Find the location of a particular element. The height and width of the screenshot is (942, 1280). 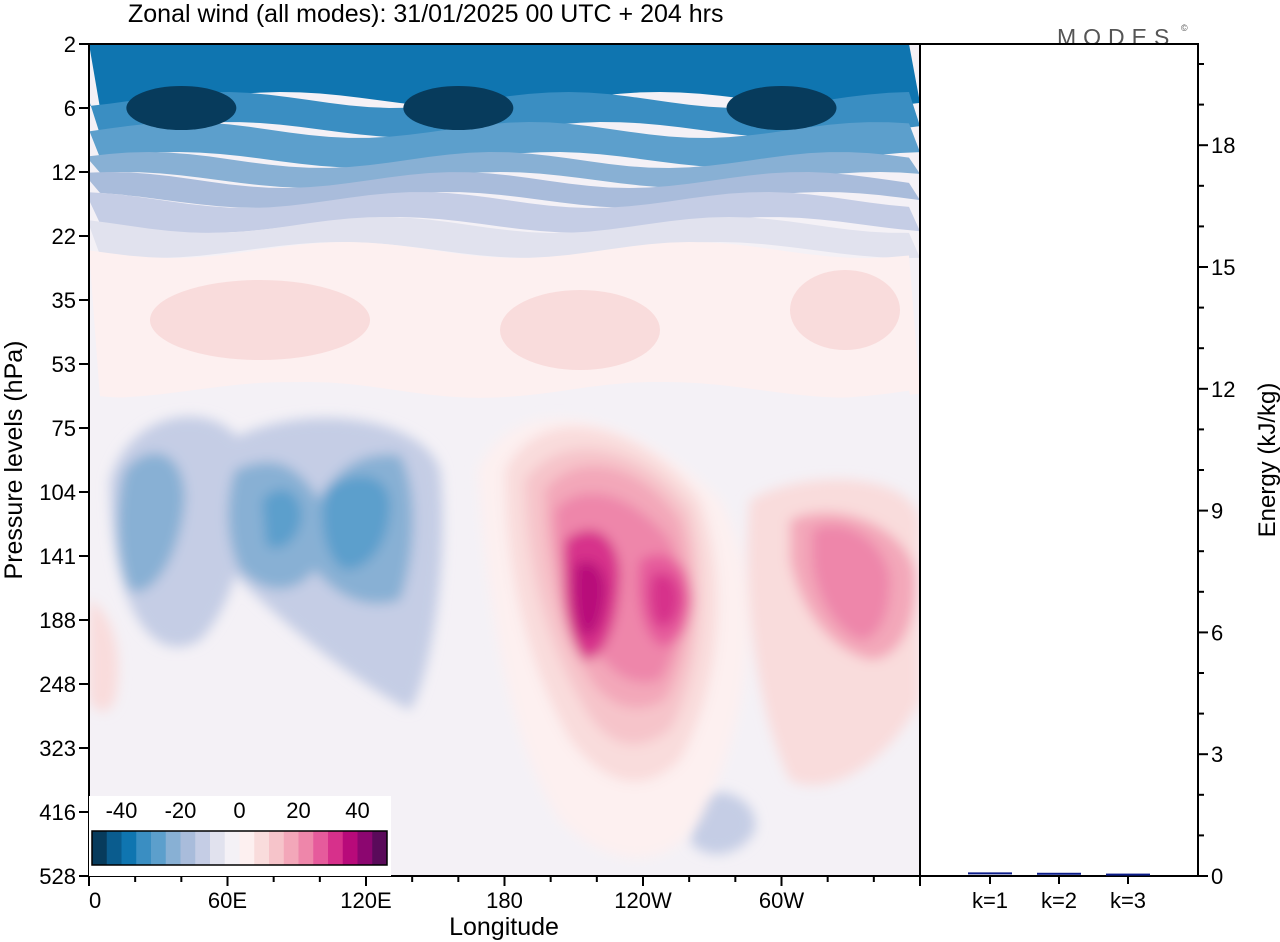

jet-core-west-inner is located at coordinates (589, 599).